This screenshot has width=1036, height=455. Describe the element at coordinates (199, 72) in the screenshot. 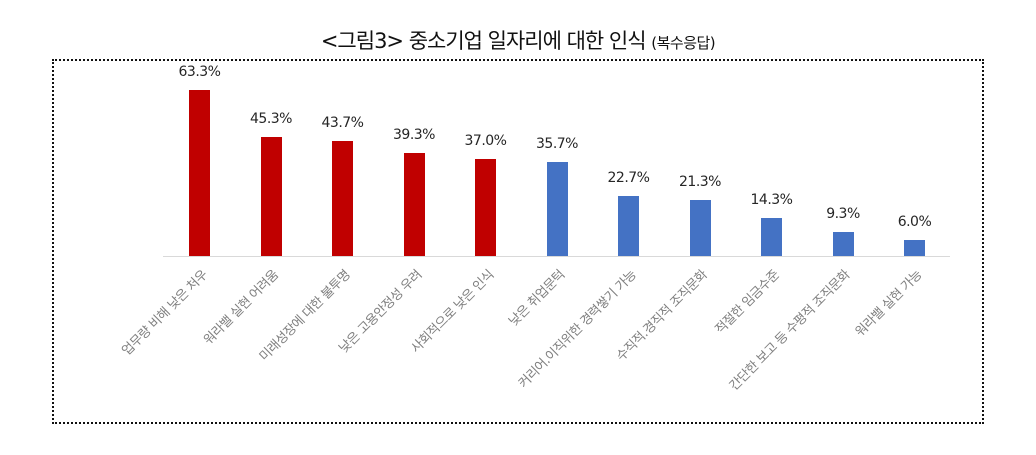

I see `data-label: 63.3%` at that location.